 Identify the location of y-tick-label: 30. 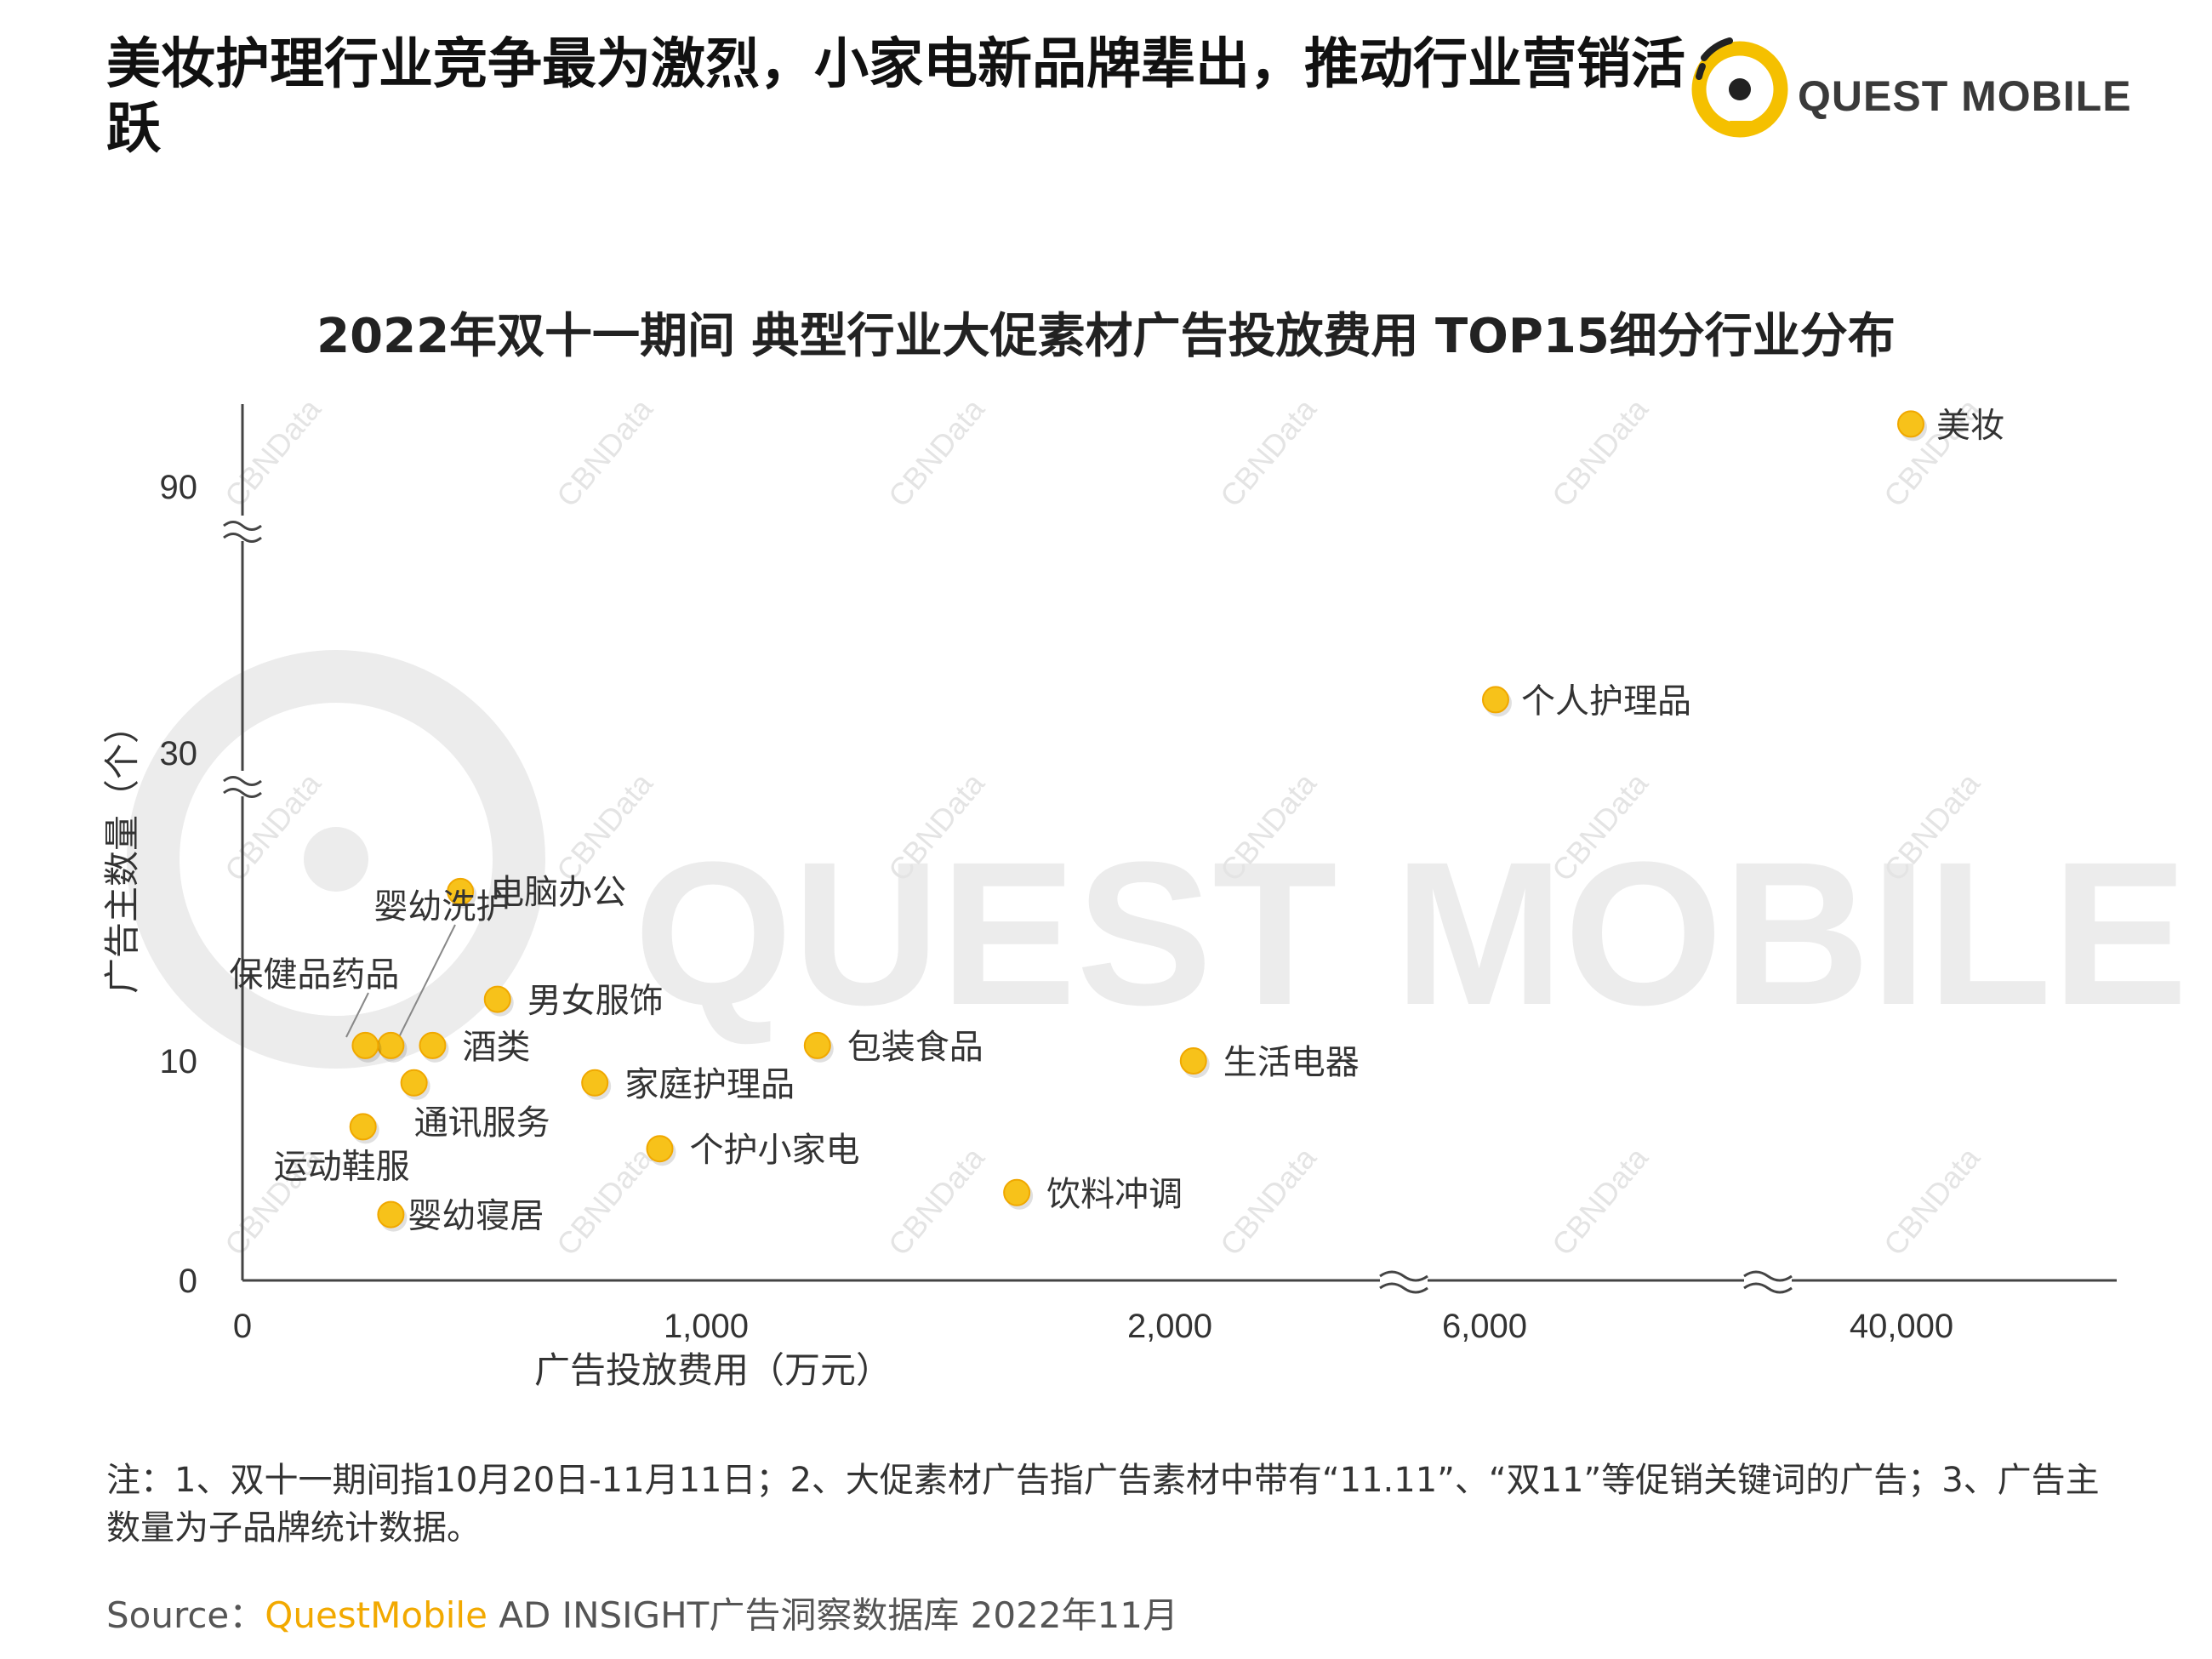
(179, 753).